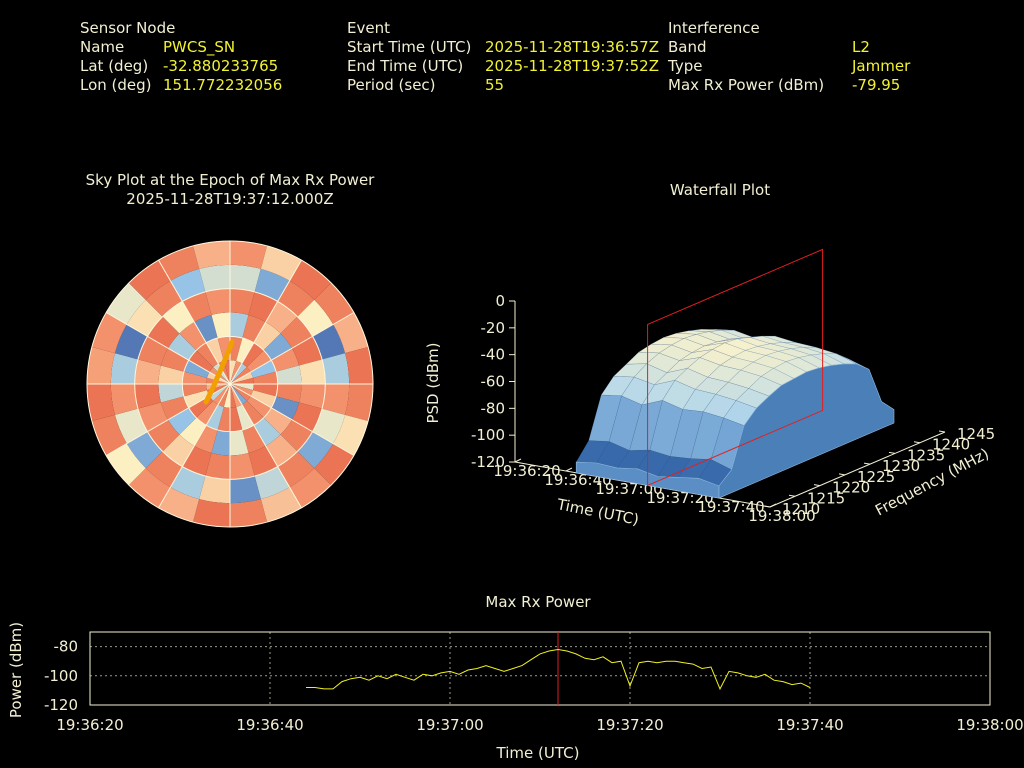 The width and height of the screenshot is (1024, 768). Describe the element at coordinates (540, 668) in the screenshot. I see `plot-frame` at that location.